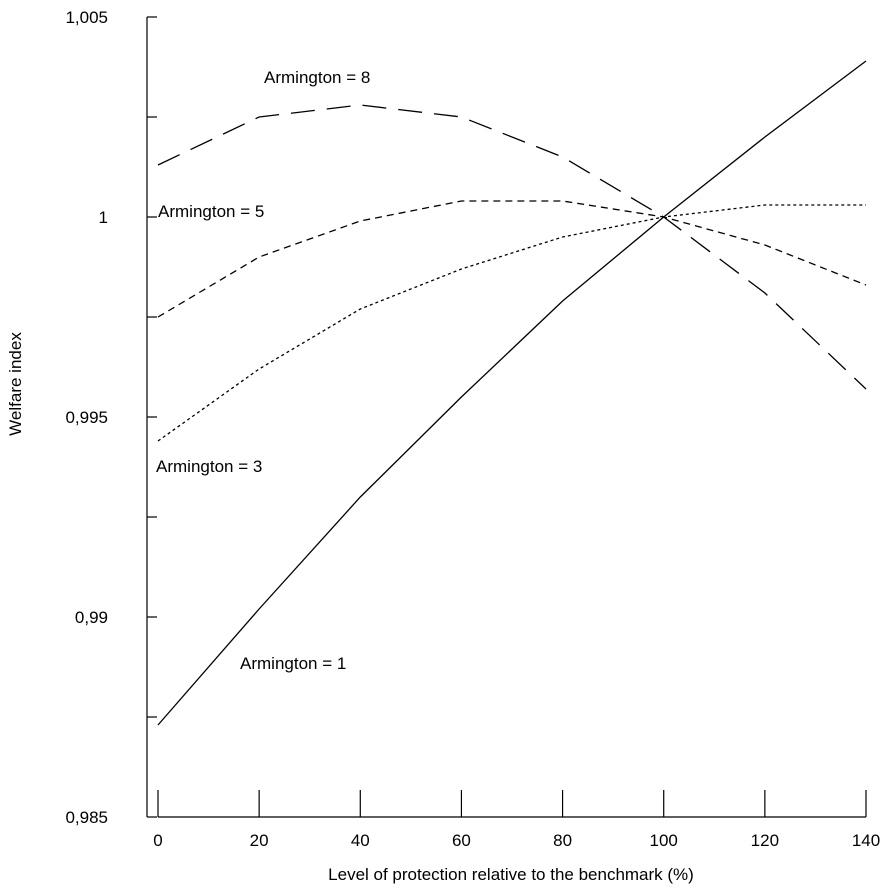 This screenshot has height=894, width=889. I want to click on series-label-armington-1: Armington = 1, so click(293, 663).